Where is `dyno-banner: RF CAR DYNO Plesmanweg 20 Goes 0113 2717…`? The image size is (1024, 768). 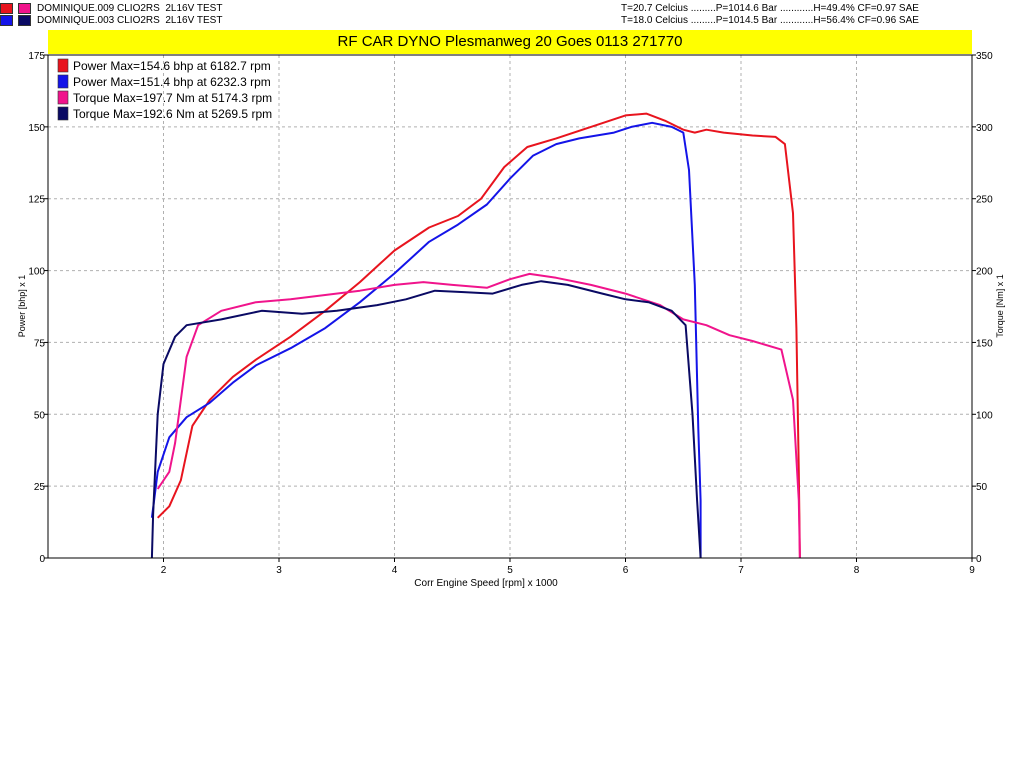
dyno-banner: RF CAR DYNO Plesmanweg 20 Goes 0113 2717… is located at coordinates (510, 42).